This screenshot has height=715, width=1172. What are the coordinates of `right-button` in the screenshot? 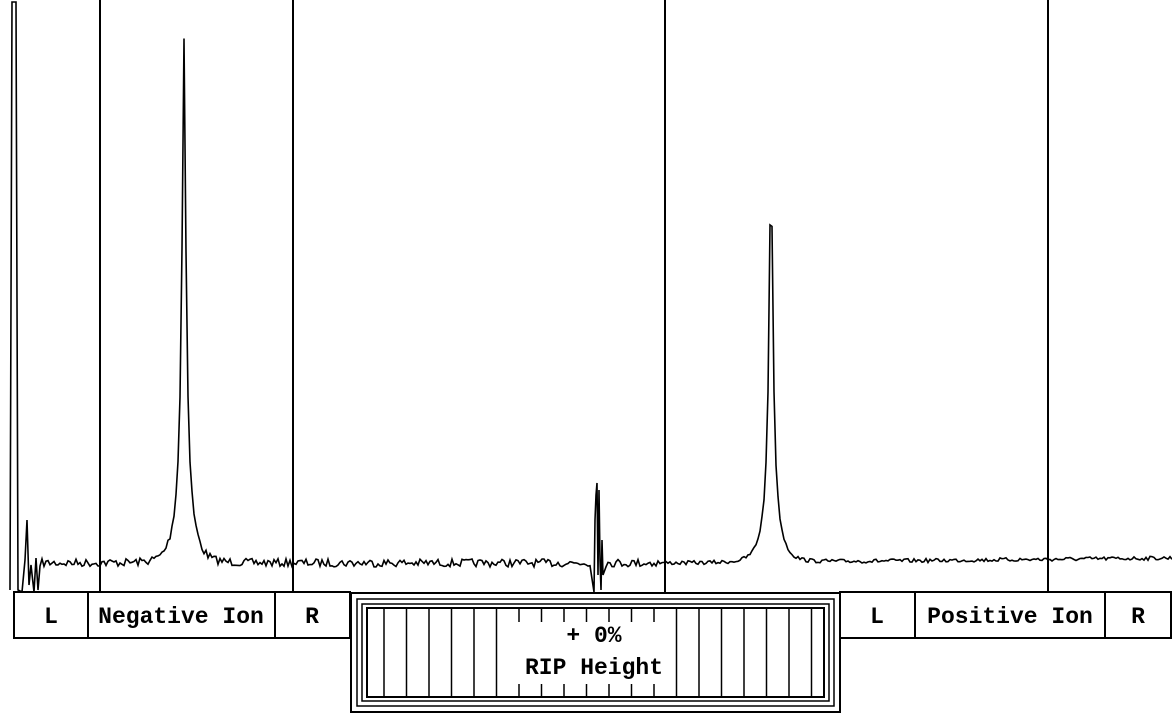 It's located at (1138, 615).